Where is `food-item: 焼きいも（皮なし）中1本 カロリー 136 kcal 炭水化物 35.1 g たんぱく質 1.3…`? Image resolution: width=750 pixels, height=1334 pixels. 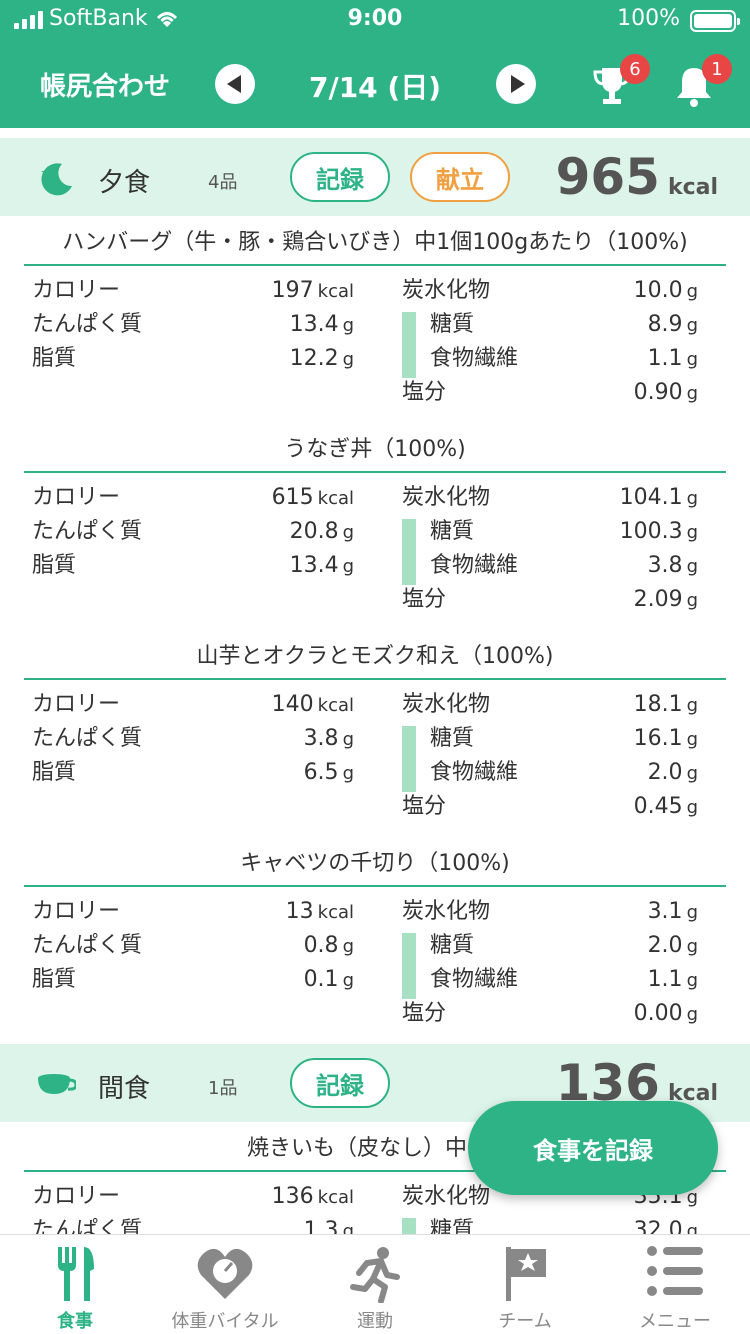
food-item: 焼きいも（皮なし）中1本 カロリー 136 kcal 炭水化物 35.1 g たんぱく質 1.3… is located at coordinates (375, 1178).